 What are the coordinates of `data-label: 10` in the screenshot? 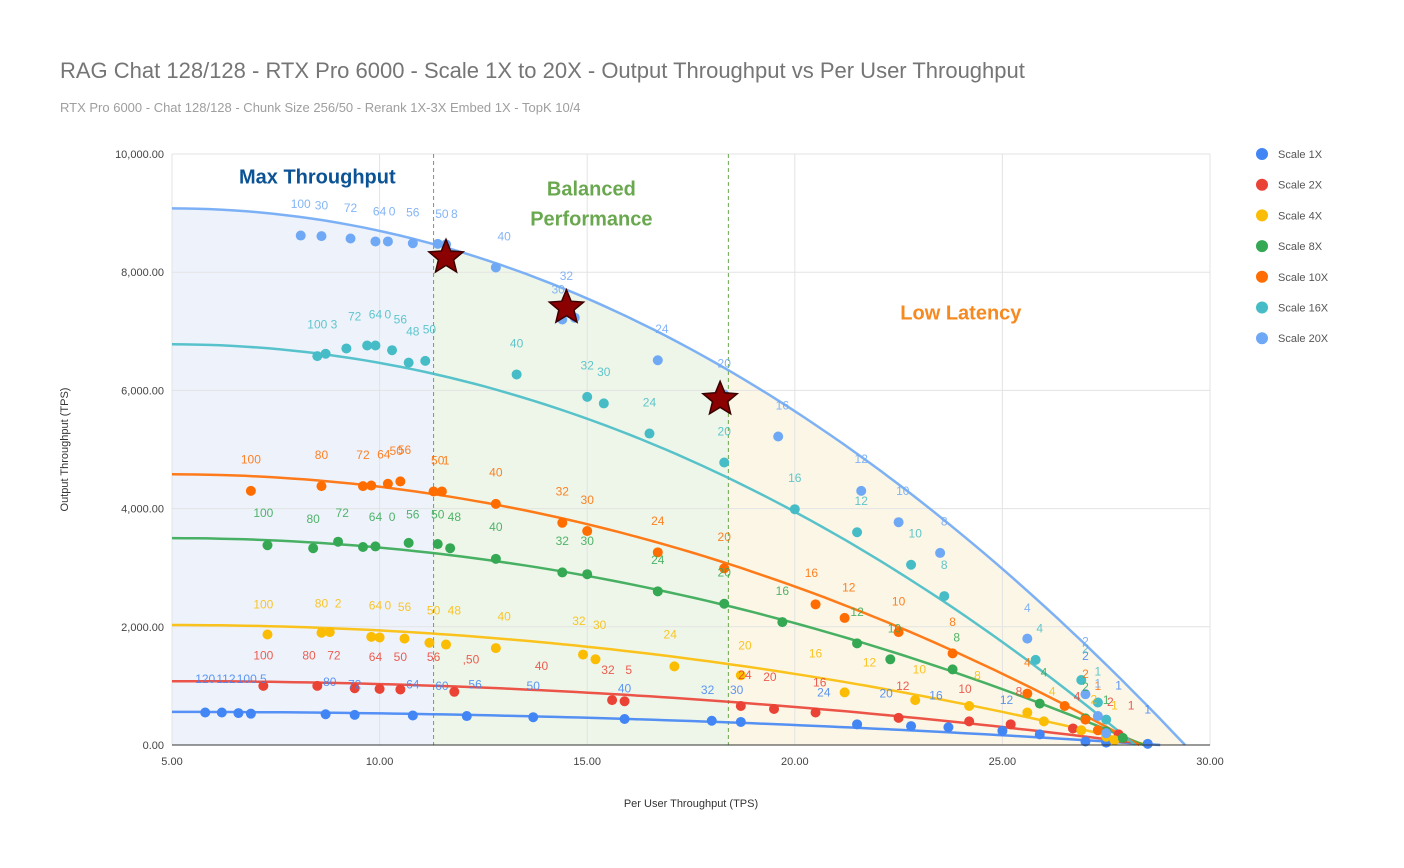 It's located at (920, 669).